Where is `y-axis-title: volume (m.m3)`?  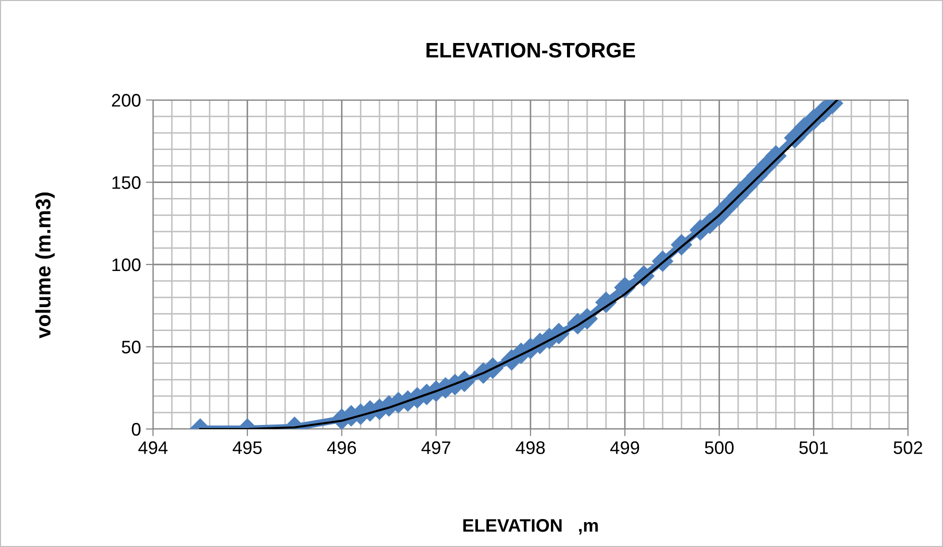
y-axis-title: volume (m.m3) is located at coordinates (45, 265).